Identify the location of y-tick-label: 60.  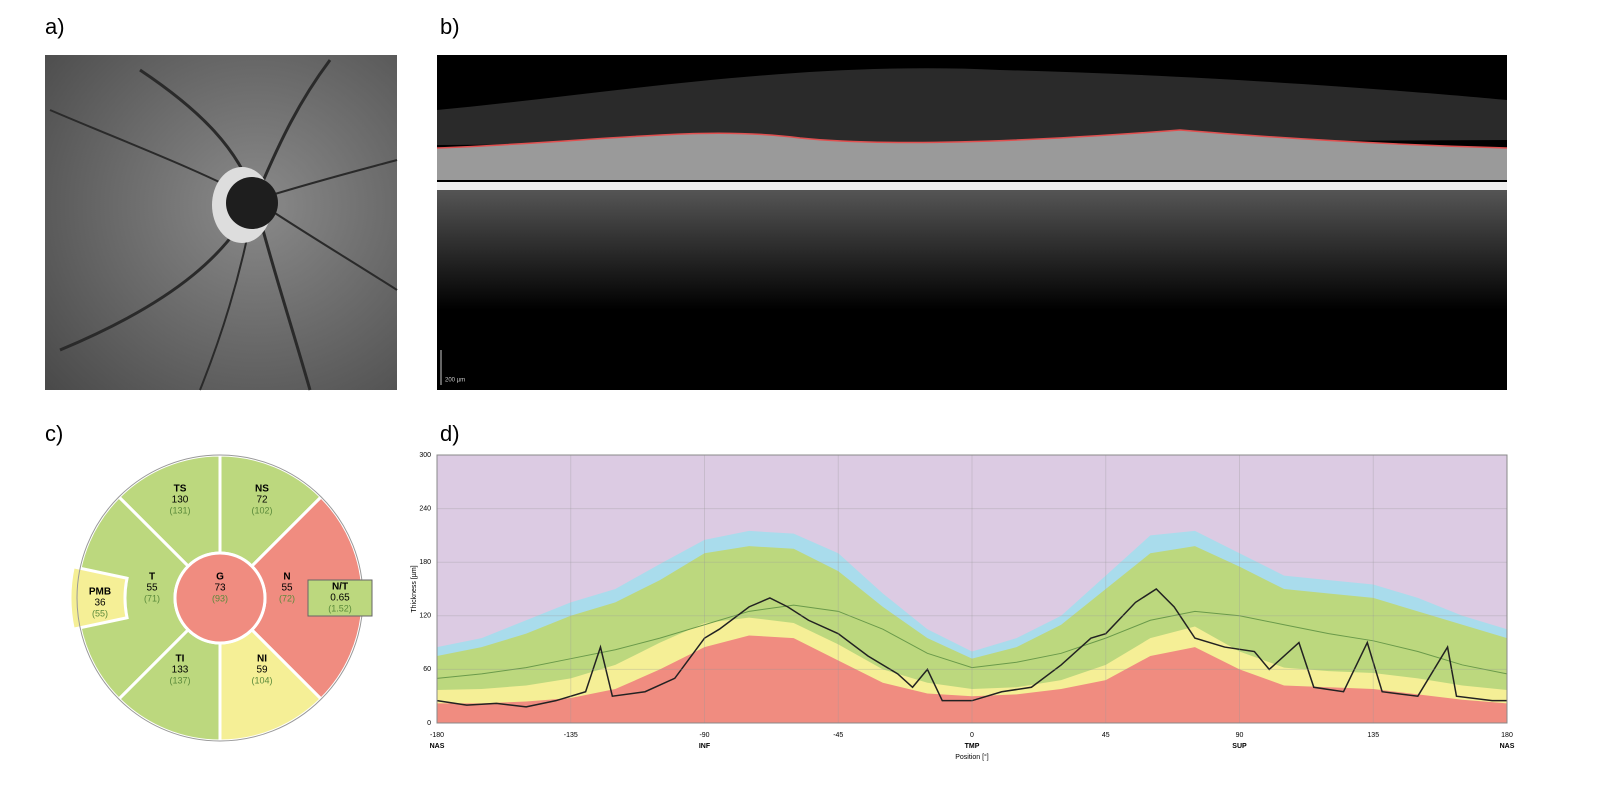
(427, 669).